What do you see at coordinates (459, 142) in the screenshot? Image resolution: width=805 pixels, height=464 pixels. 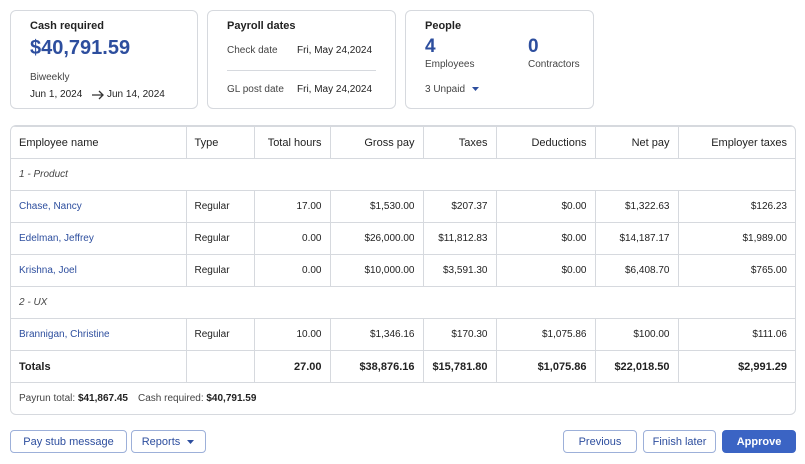 I see `column-header: Taxes` at bounding box center [459, 142].